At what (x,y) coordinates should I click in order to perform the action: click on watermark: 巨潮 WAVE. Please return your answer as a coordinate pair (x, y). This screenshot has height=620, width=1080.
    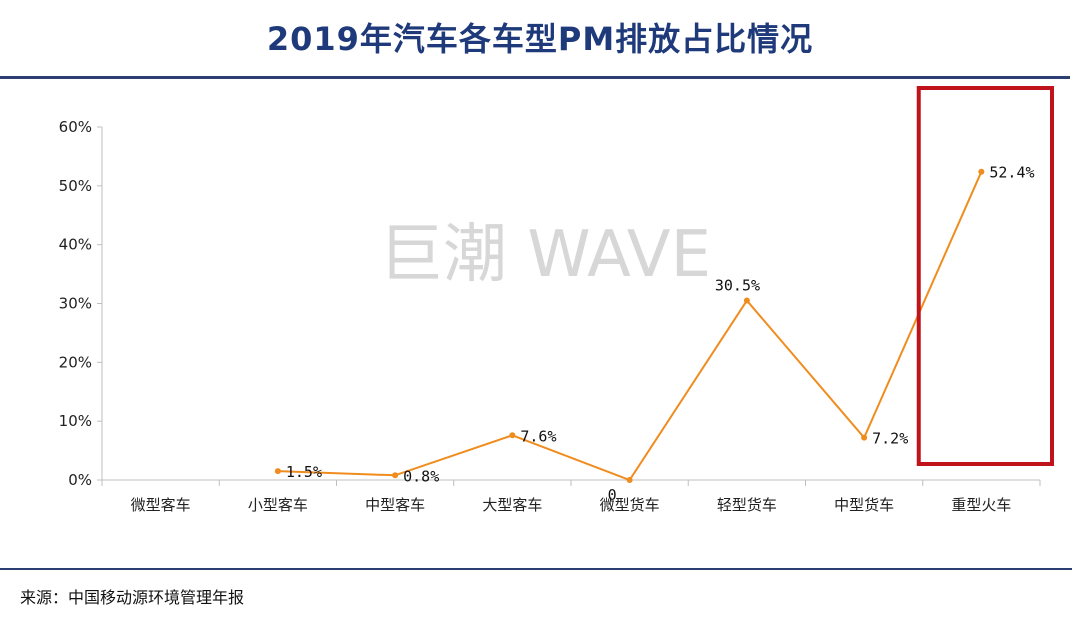
    Looking at the image, I should click on (545, 255).